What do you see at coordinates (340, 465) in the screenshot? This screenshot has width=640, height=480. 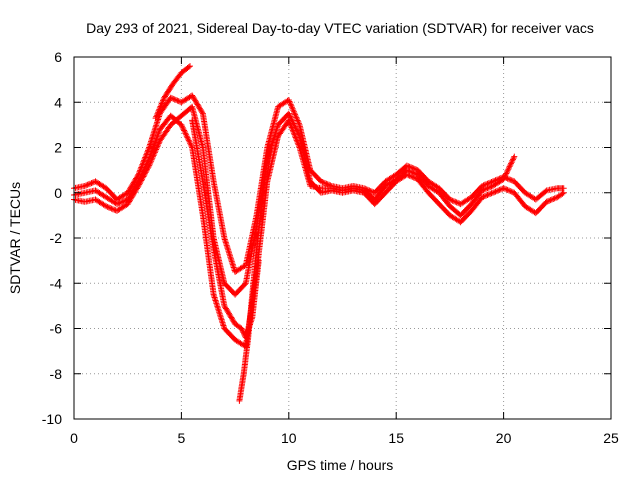 I see `x-axis-label: GPS time / hours` at bounding box center [340, 465].